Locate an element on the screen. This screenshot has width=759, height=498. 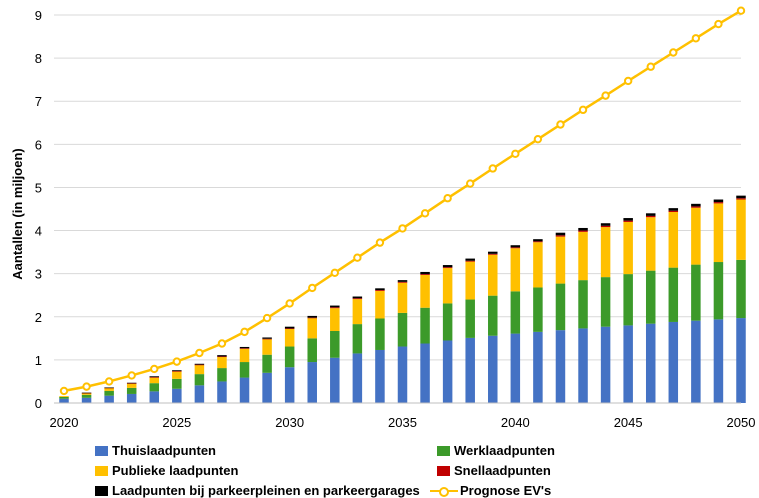
legend-item-snellaadpunten: Snellaadpunten is located at coordinates (494, 470).